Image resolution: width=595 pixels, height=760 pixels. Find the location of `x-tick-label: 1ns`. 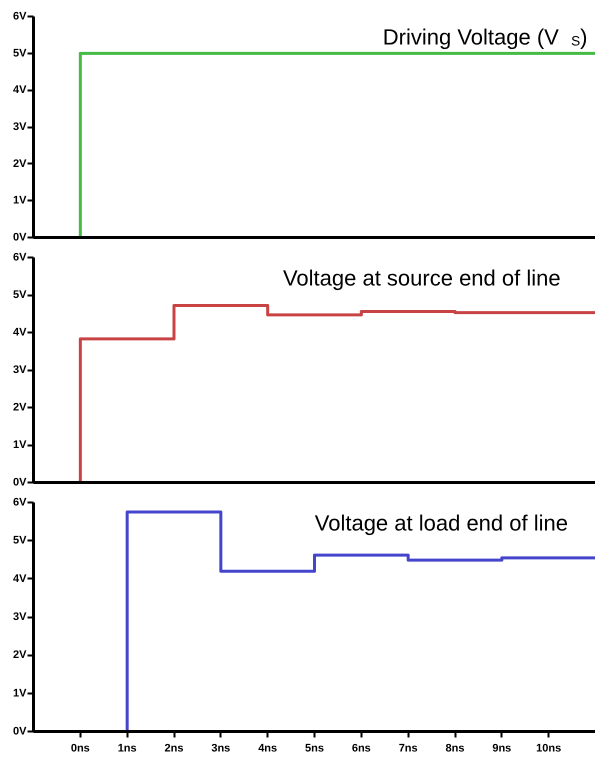

x-tick-label: 1ns is located at coordinates (127, 748).